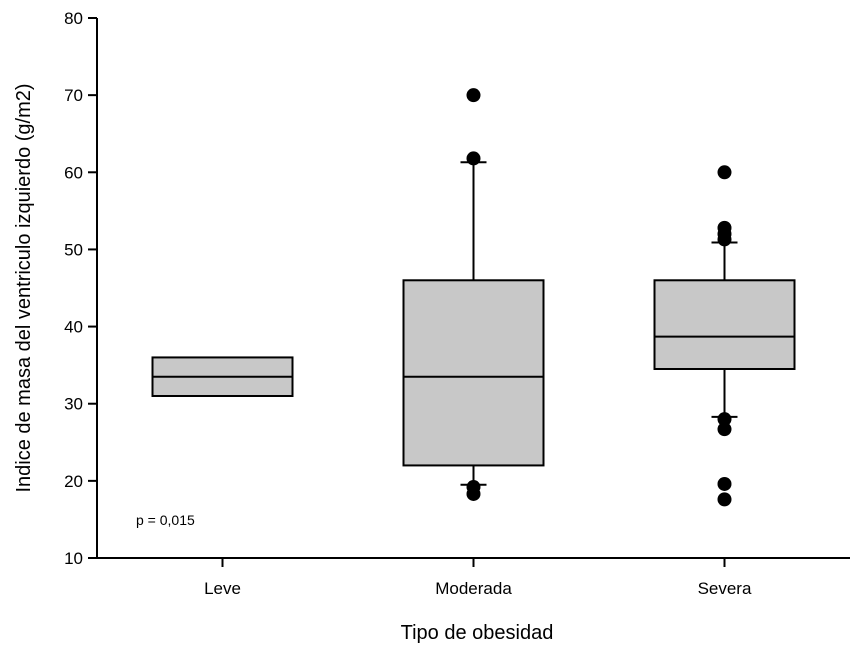  I want to click on y-tick-label: 10, so click(73, 558).